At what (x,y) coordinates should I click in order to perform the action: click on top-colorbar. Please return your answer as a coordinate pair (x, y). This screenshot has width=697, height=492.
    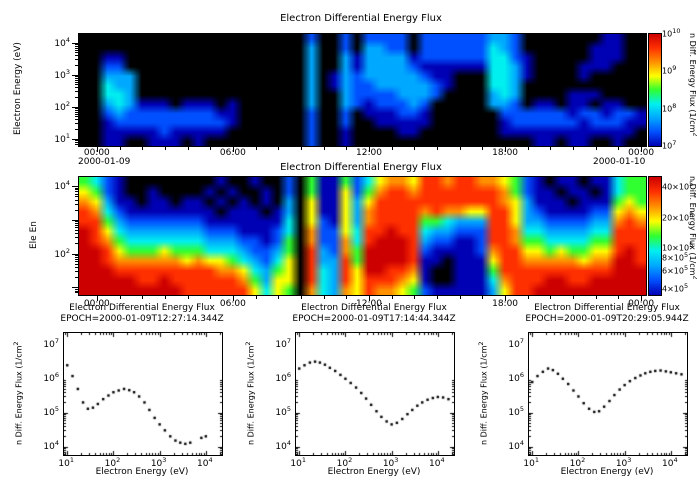
    Looking at the image, I should click on (655, 90).